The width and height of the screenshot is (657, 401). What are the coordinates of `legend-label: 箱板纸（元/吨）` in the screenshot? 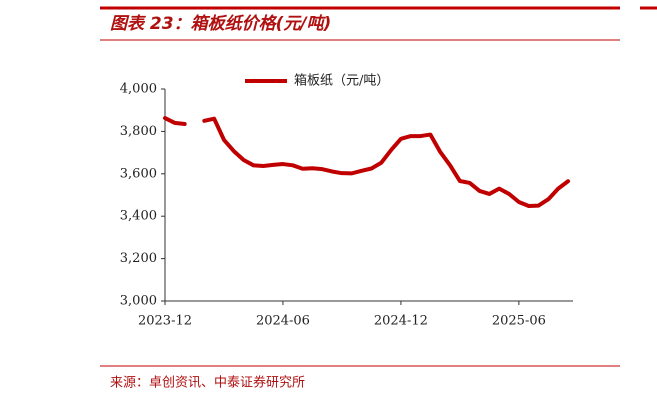 It's located at (341, 81).